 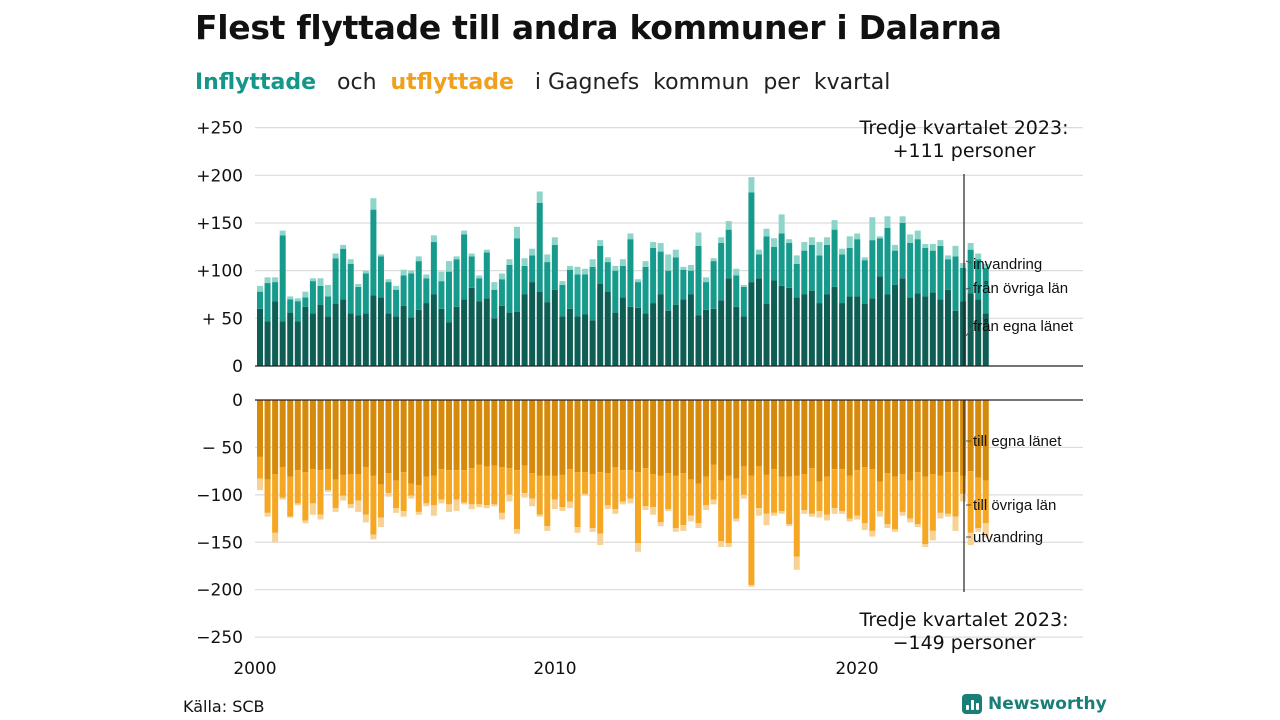 I want to click on y-tick-label: 0, so click(x=237, y=401).